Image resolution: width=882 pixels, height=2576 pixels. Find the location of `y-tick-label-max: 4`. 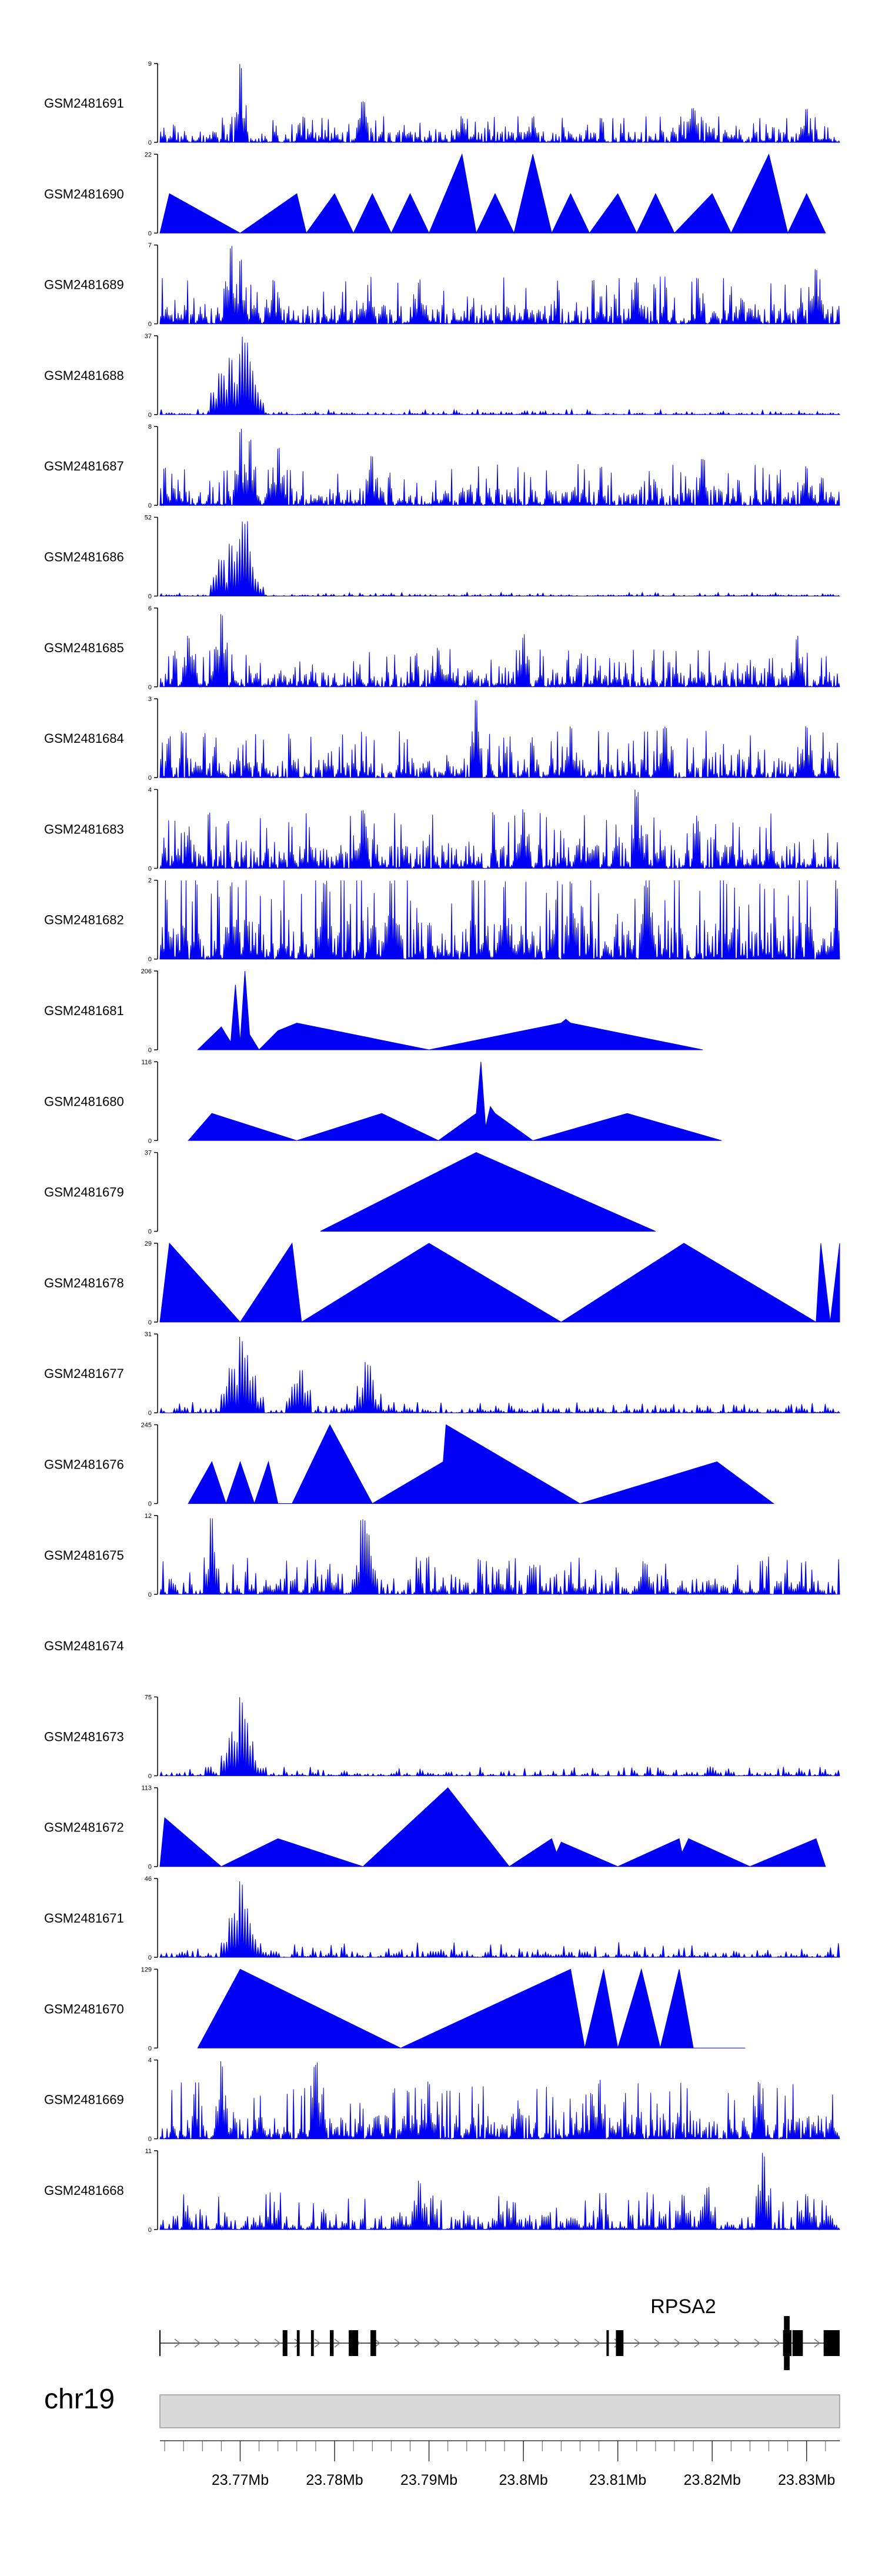

y-tick-label-max: 4 is located at coordinates (150, 2060).